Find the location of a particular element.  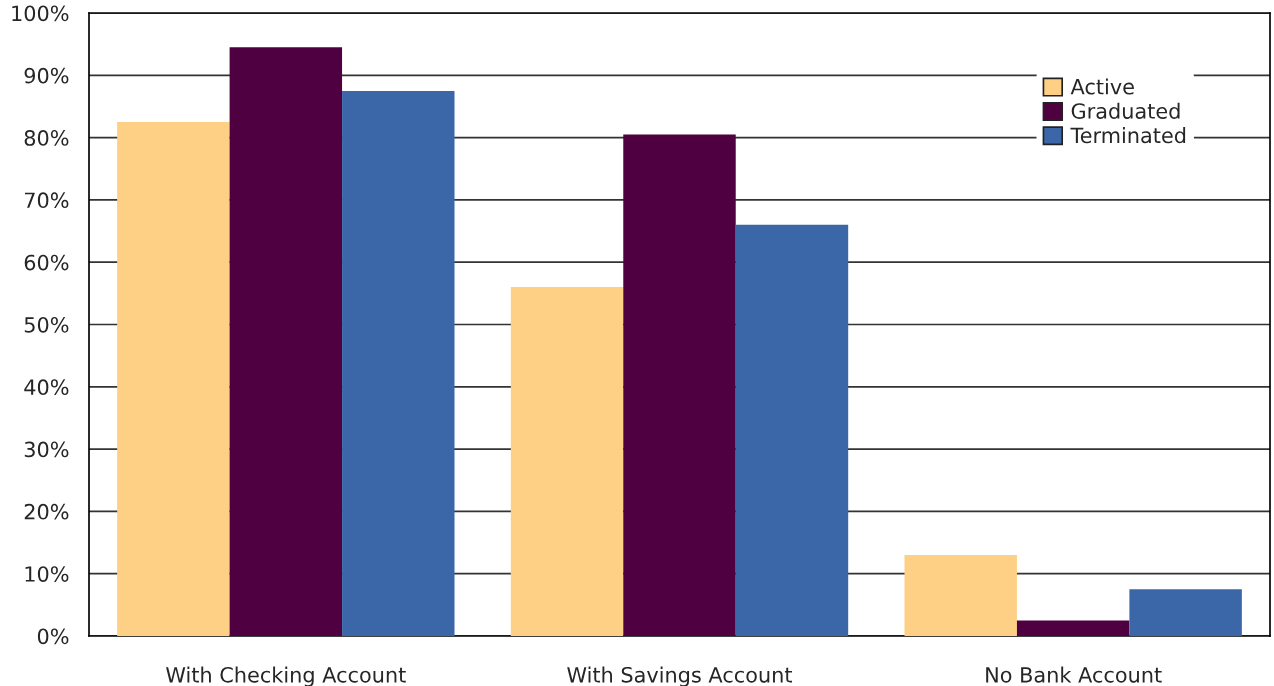

y-tick-label: 60% is located at coordinates (46, 262).